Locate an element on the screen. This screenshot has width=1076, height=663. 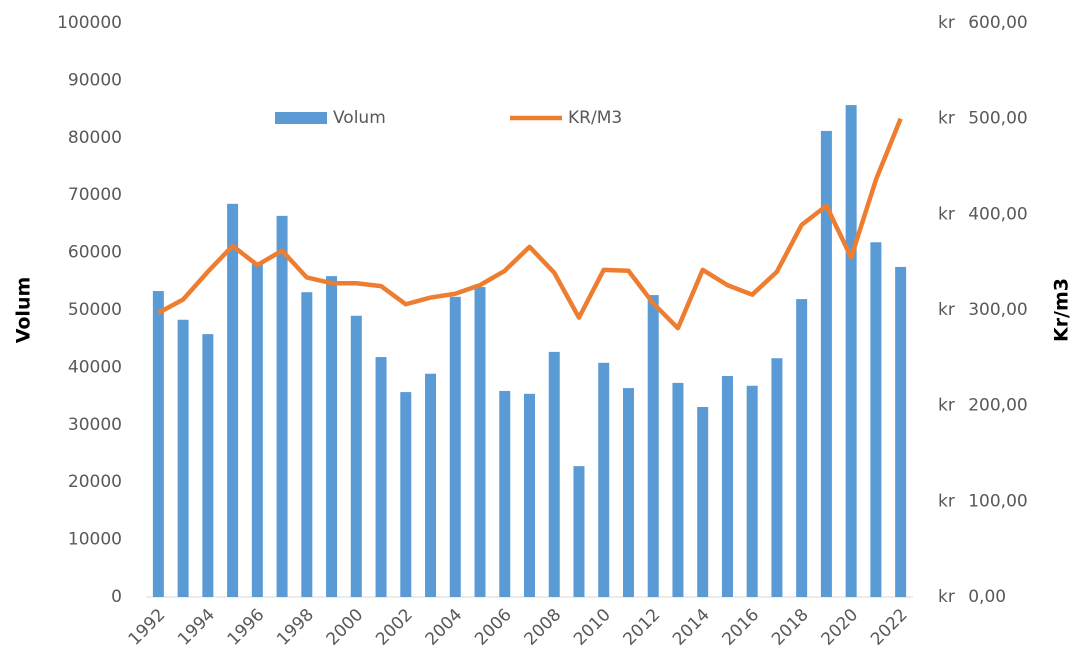
y2-tick-label: kr 0,00 is located at coordinates (972, 597).